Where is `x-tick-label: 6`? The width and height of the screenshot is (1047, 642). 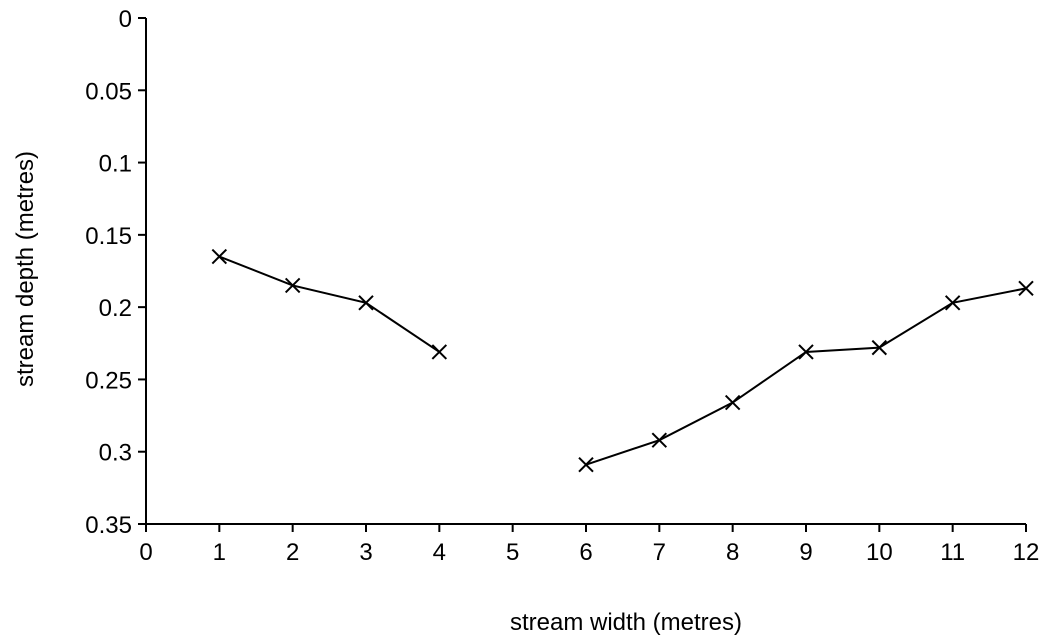 x-tick-label: 6 is located at coordinates (585, 552).